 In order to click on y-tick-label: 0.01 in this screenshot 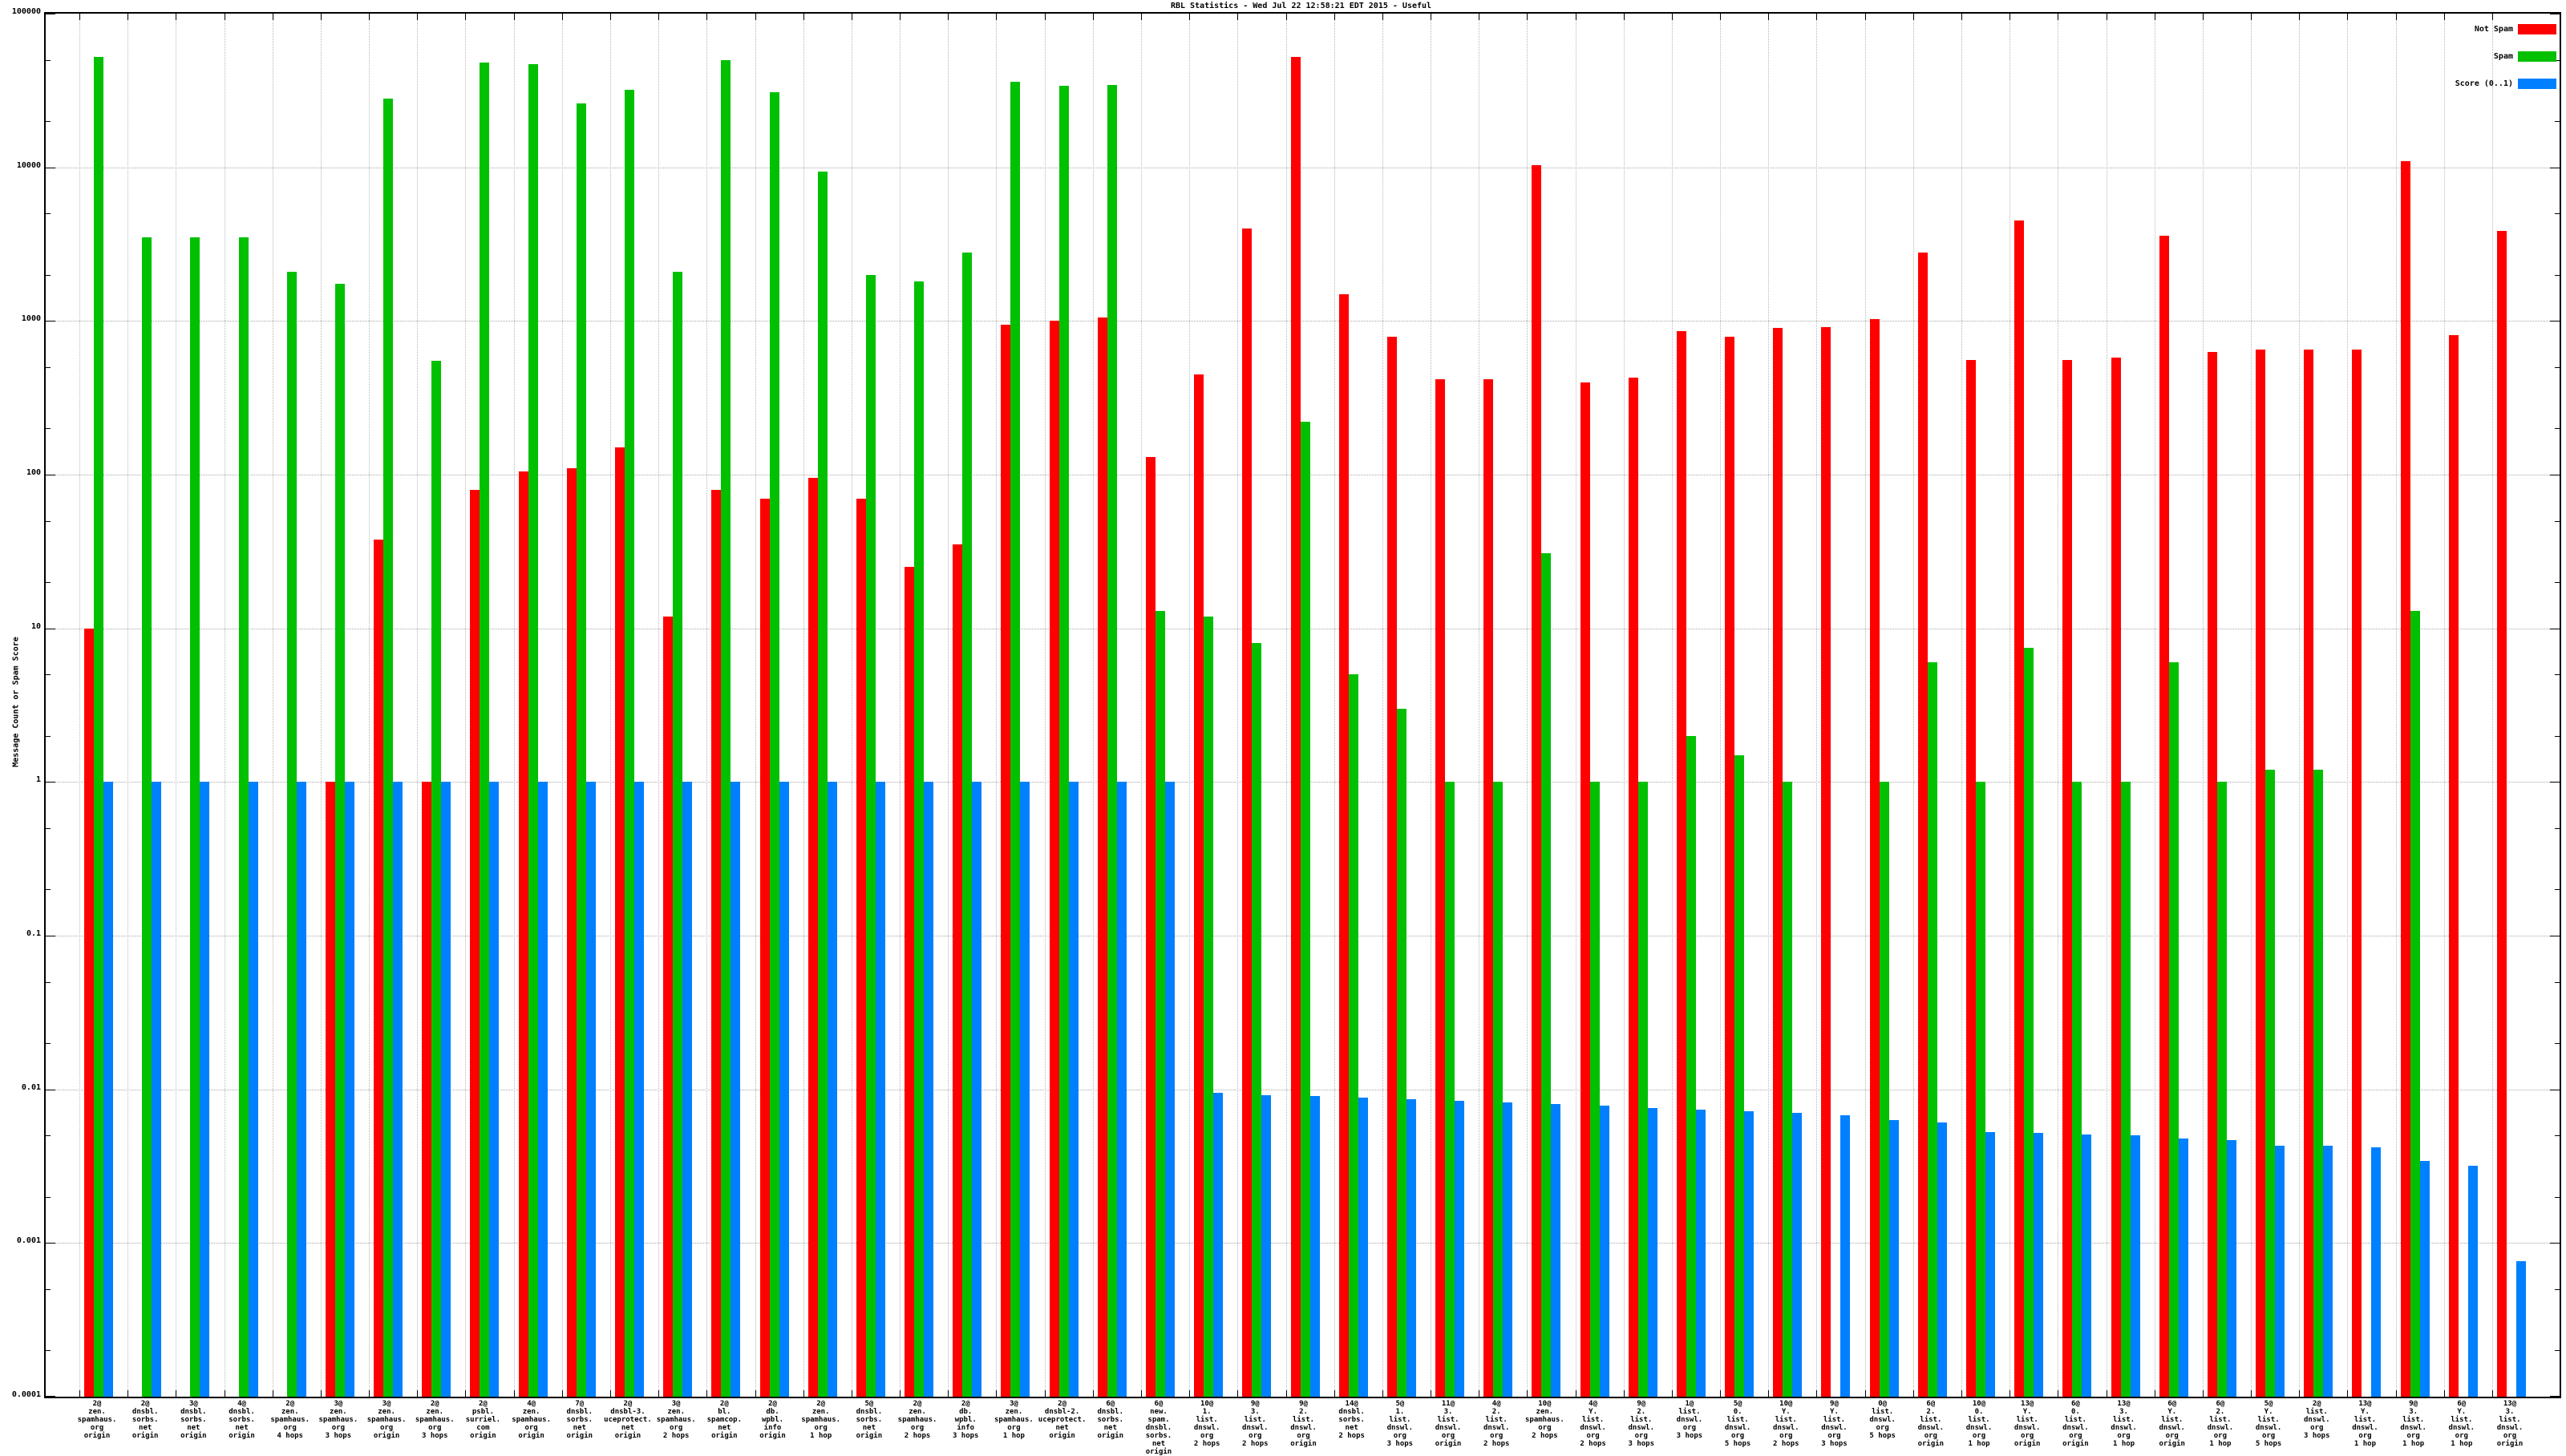, I will do `click(31, 1087)`.